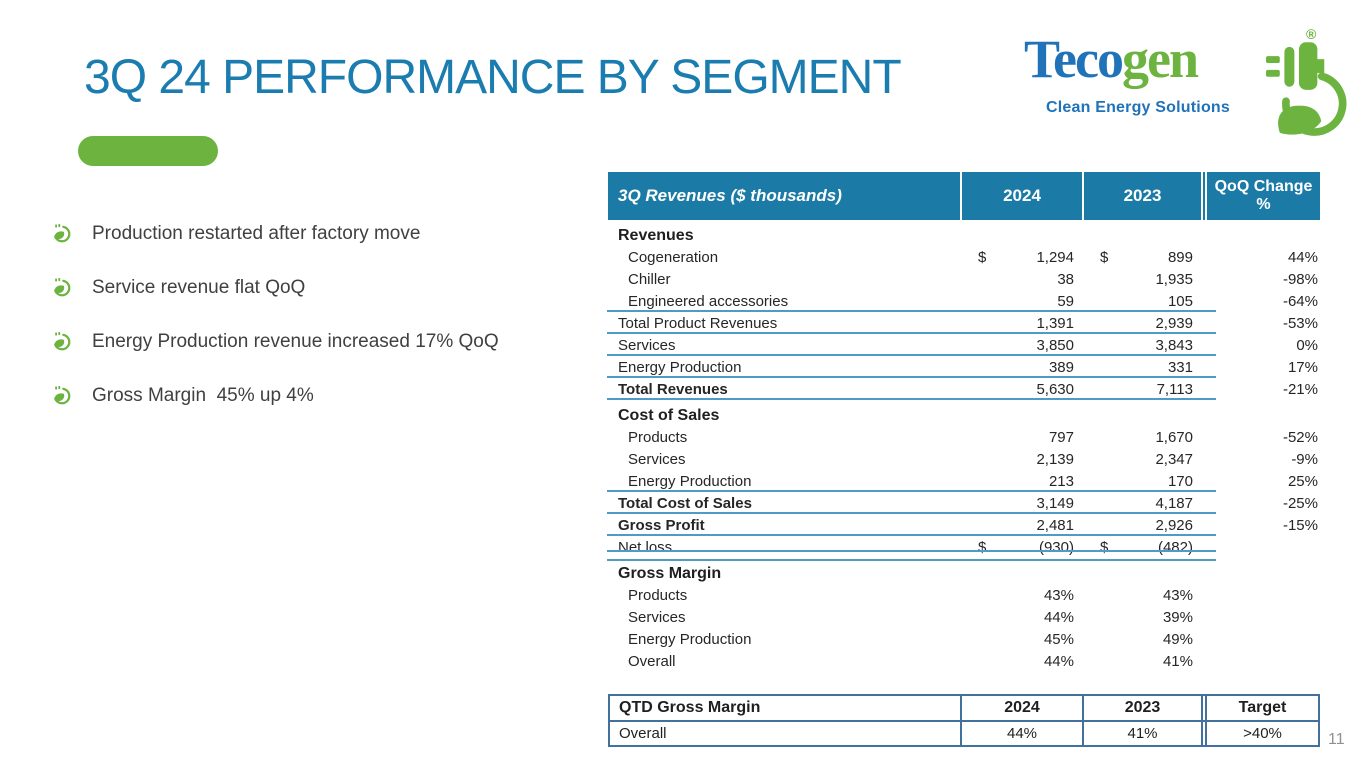  Describe the element at coordinates (1260, 196) in the screenshot. I see `header-cell-qoq-change: QoQ Change %` at that location.